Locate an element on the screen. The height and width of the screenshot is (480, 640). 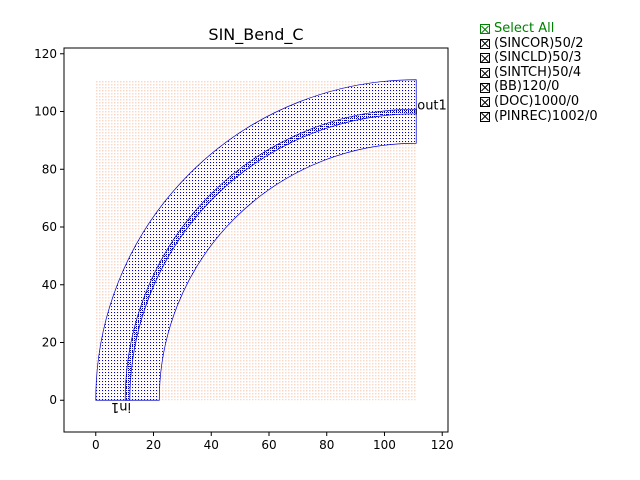
layer-toggle-pinrec: (PINREC)1002/0 is located at coordinates (539, 116).